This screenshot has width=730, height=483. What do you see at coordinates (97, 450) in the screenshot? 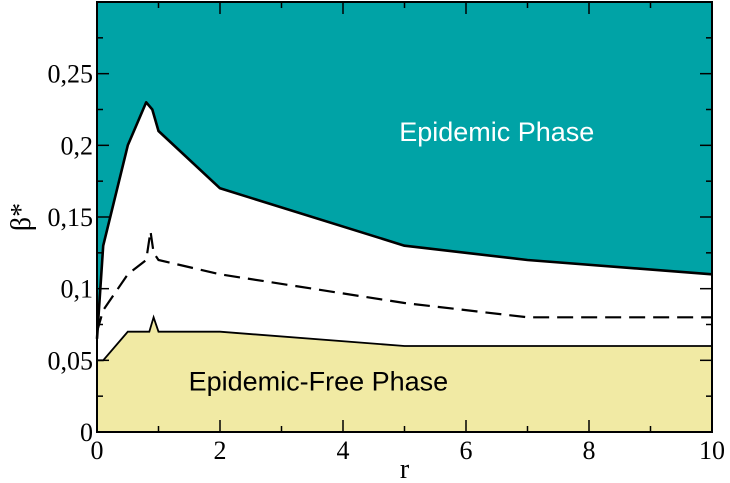
I see `x-tick-label: 0` at bounding box center [97, 450].